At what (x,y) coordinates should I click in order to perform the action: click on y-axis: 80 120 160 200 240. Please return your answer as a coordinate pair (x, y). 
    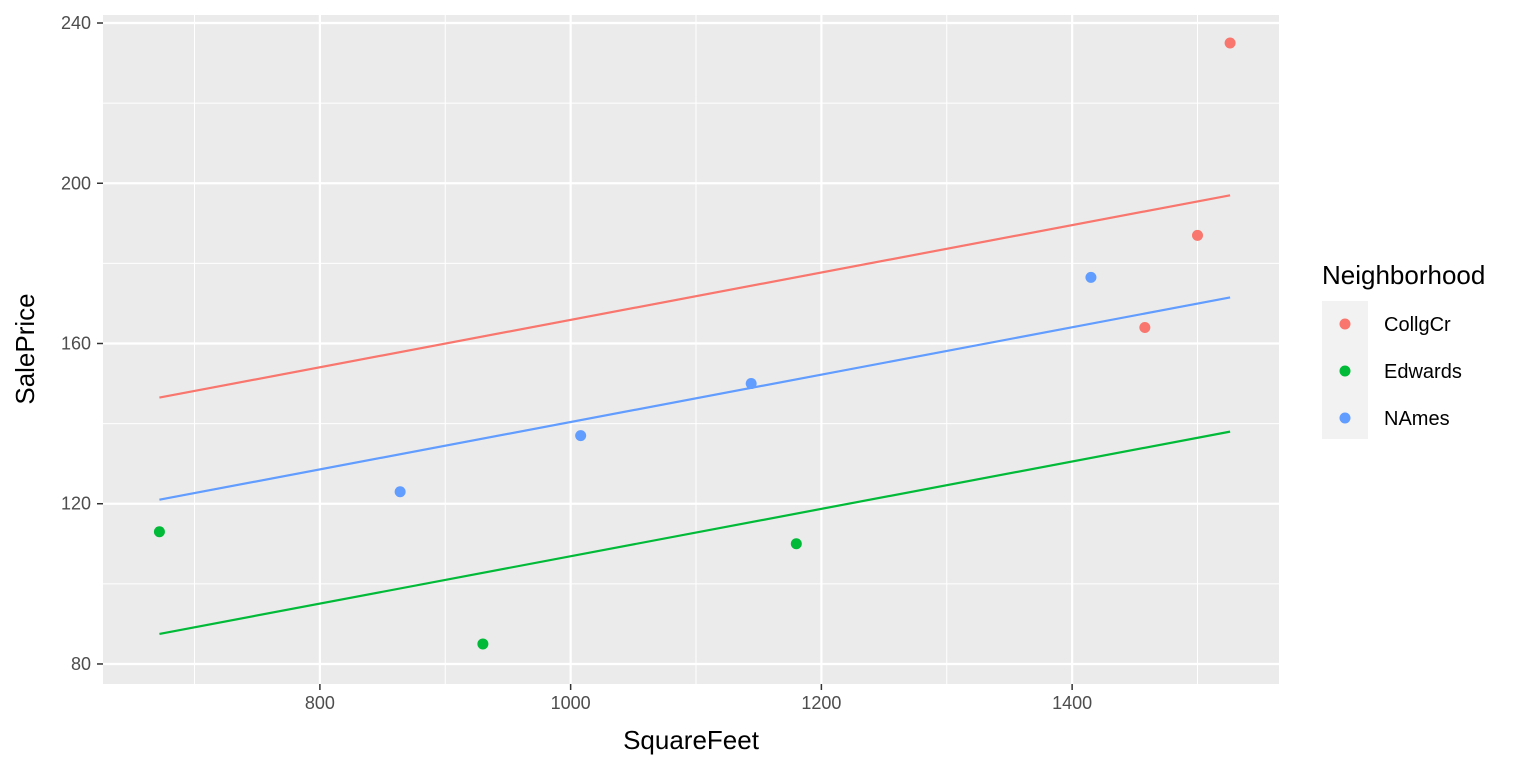
    Looking at the image, I should click on (82, 343).